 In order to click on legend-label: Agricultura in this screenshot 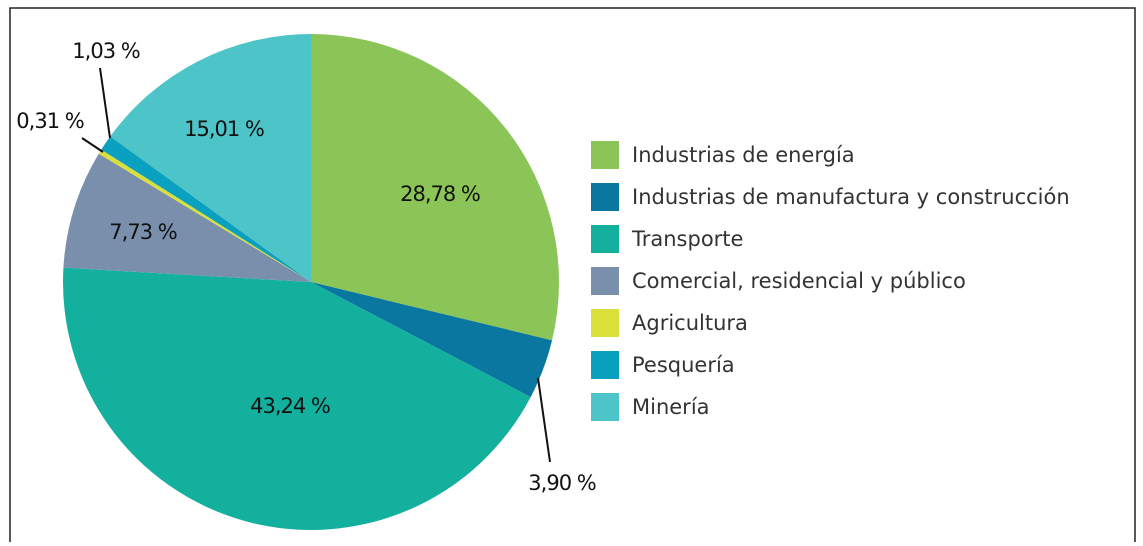, I will do `click(690, 323)`.